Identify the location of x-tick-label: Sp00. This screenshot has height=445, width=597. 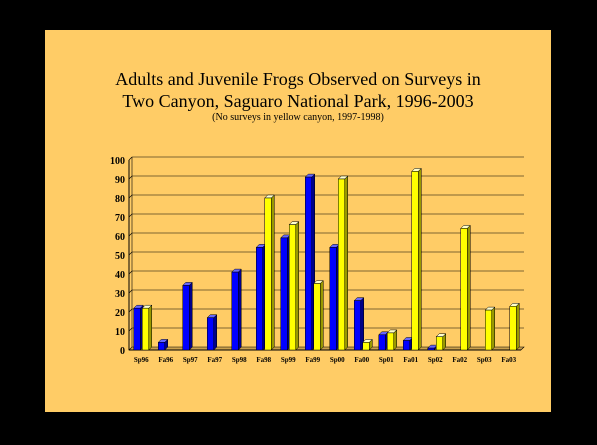
(337, 360).